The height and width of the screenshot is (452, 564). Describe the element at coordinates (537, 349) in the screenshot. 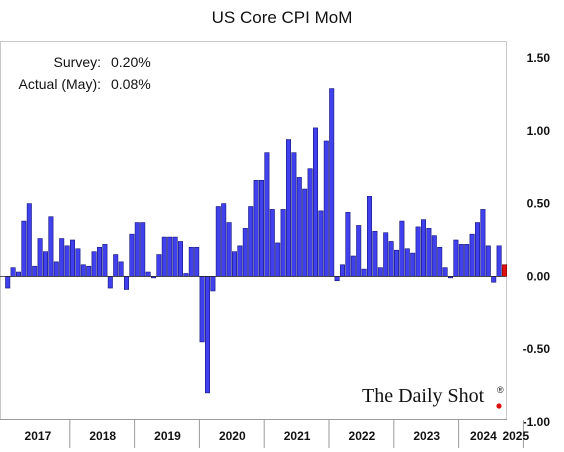

I see `y-tick-label: -0.50` at that location.